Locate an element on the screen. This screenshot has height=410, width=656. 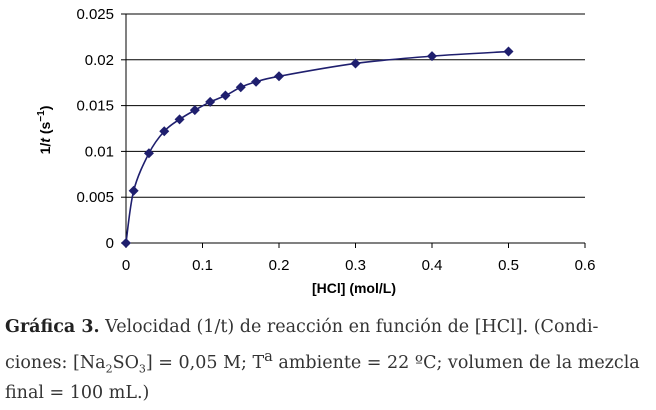
y-tick-labels: 0 0.005 0.01 0.015 0.02 0.025 is located at coordinates (95, 129).